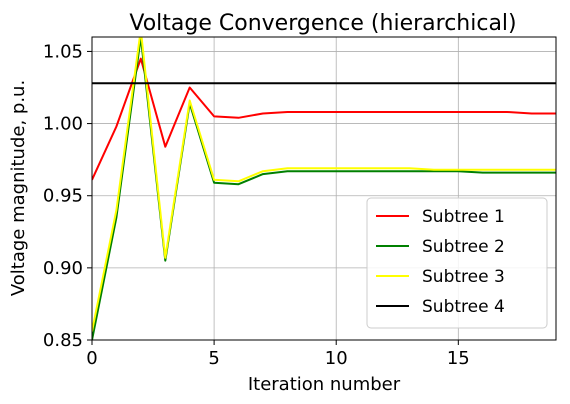 The height and width of the screenshot is (404, 570). Describe the element at coordinates (322, 23) in the screenshot. I see `chart-title: Voltage Convergence (hierarchical)` at that location.